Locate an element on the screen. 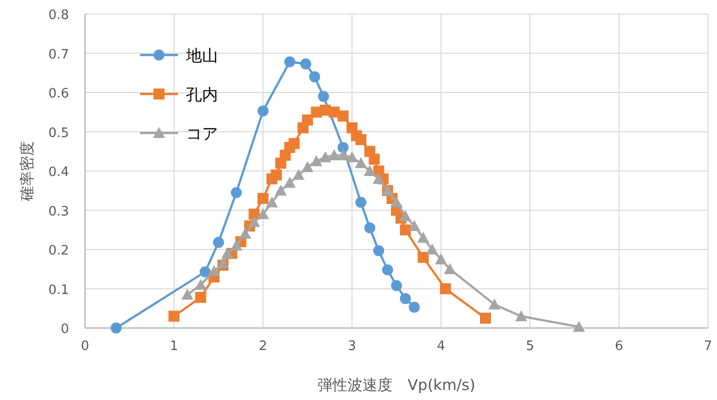  y-tick-label: 0.8 is located at coordinates (58, 15).